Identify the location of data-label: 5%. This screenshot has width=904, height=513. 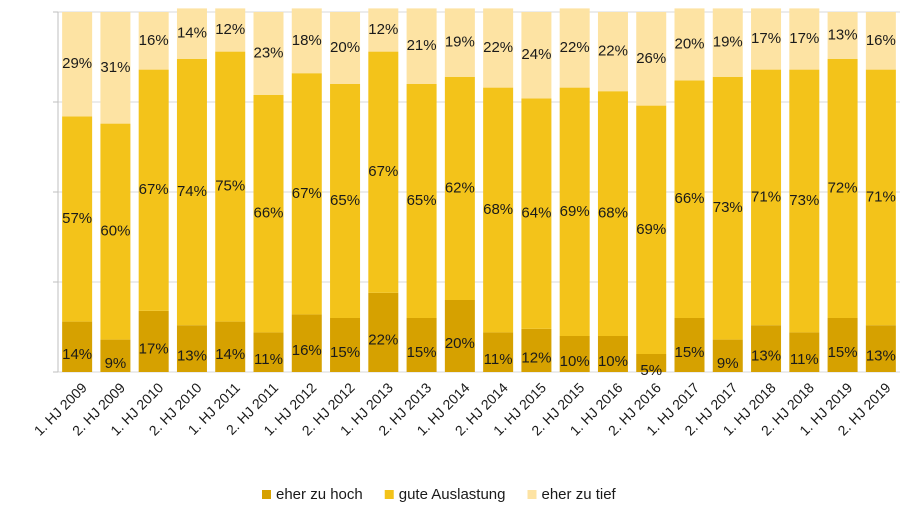
(651, 370).